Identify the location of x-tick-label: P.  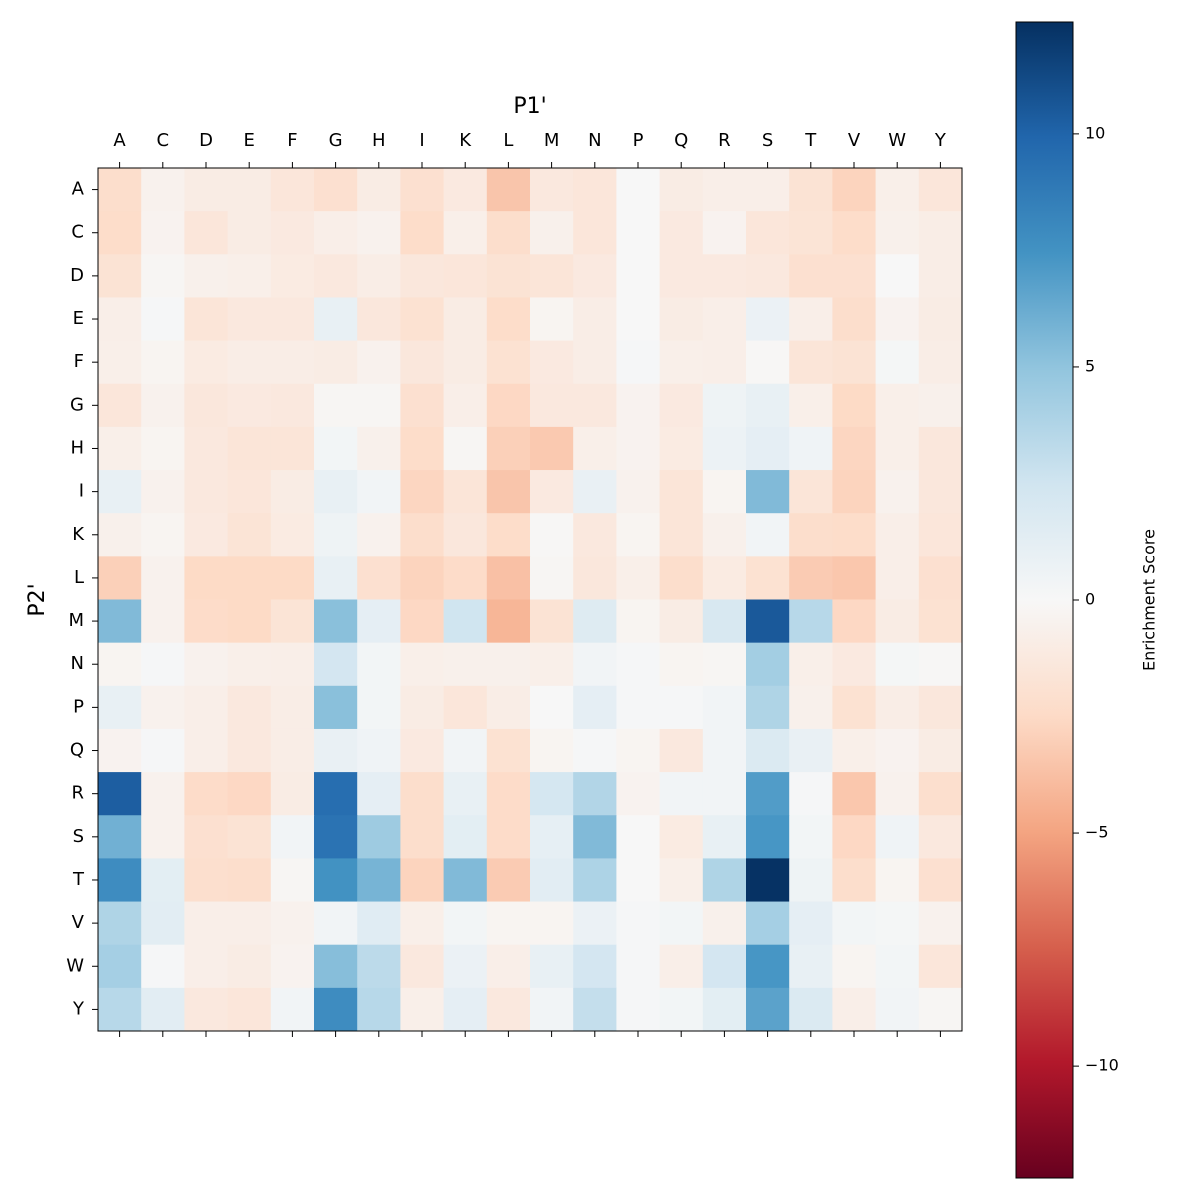
(638, 140).